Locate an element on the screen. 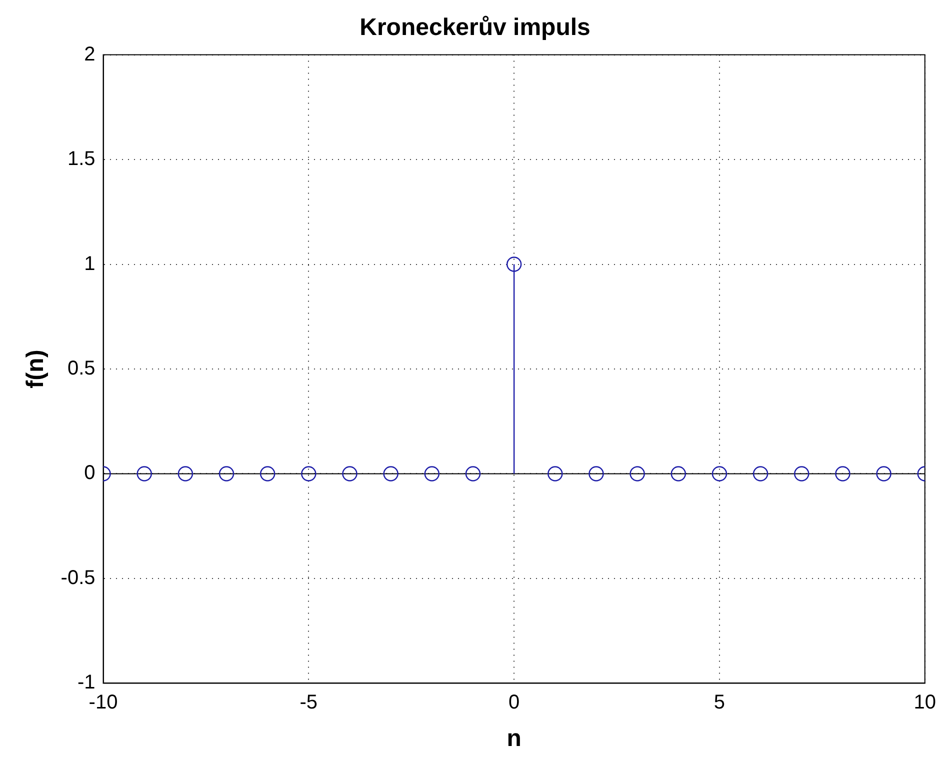 This screenshot has width=944, height=760. x-tick-label: 0 is located at coordinates (514, 703).